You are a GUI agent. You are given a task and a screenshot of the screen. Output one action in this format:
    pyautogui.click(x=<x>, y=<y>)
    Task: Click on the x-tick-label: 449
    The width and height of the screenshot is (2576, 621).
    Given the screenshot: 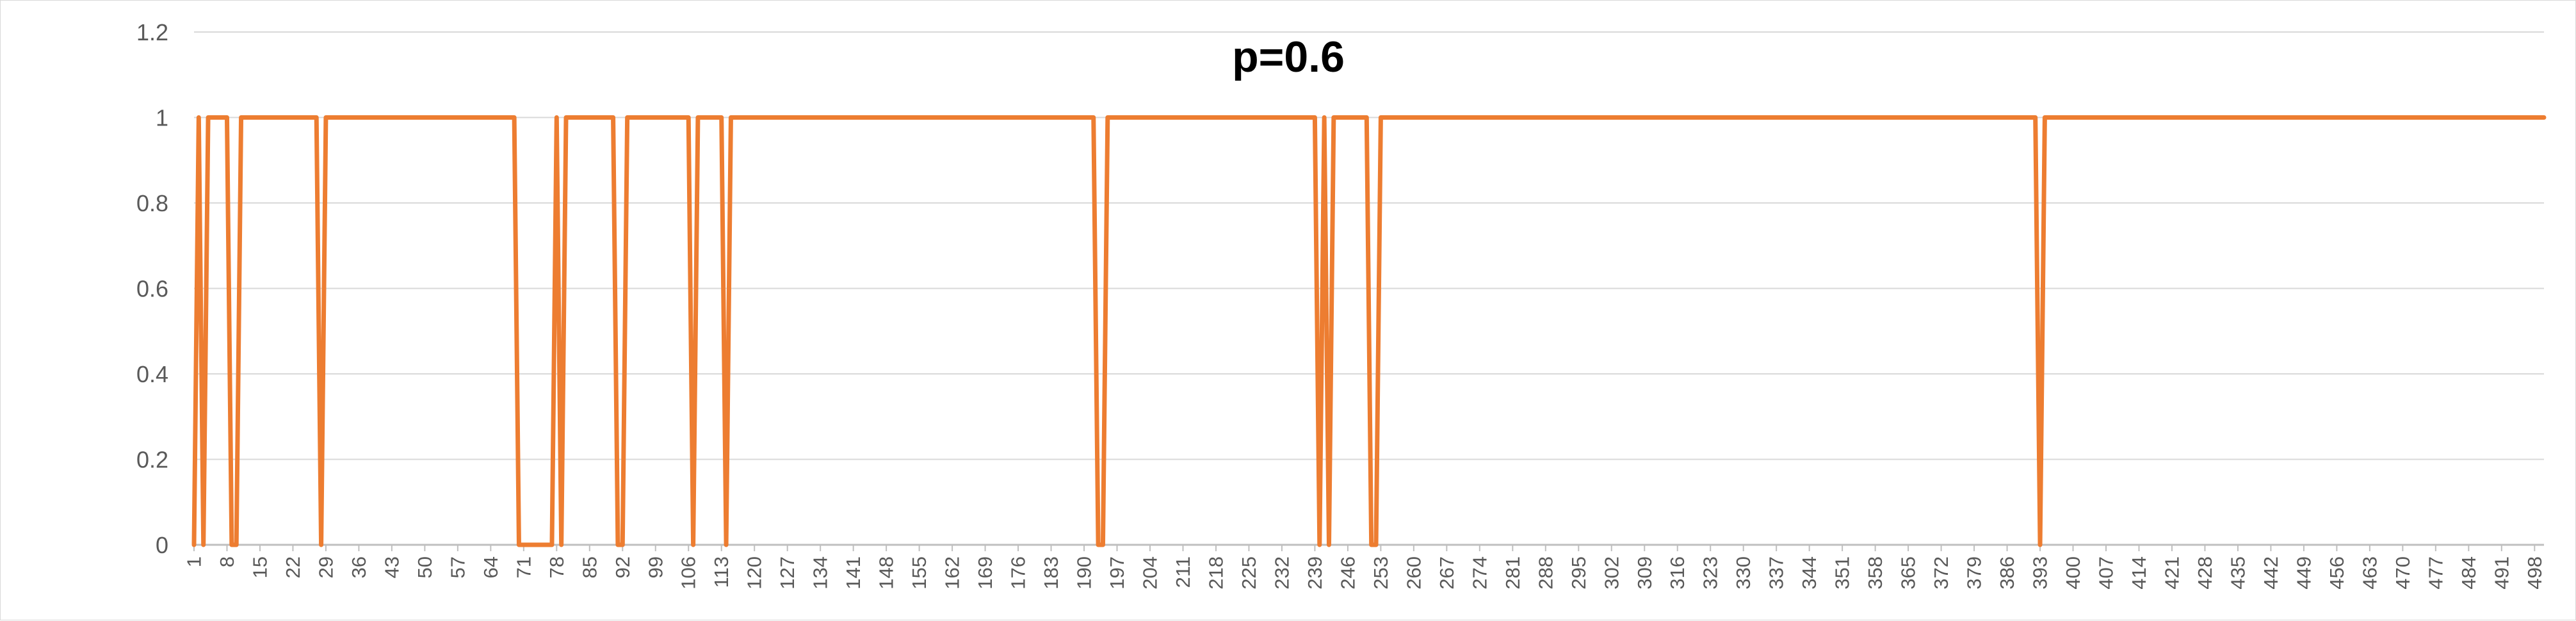 What is the action you would take?
    pyautogui.click(x=2303, y=573)
    